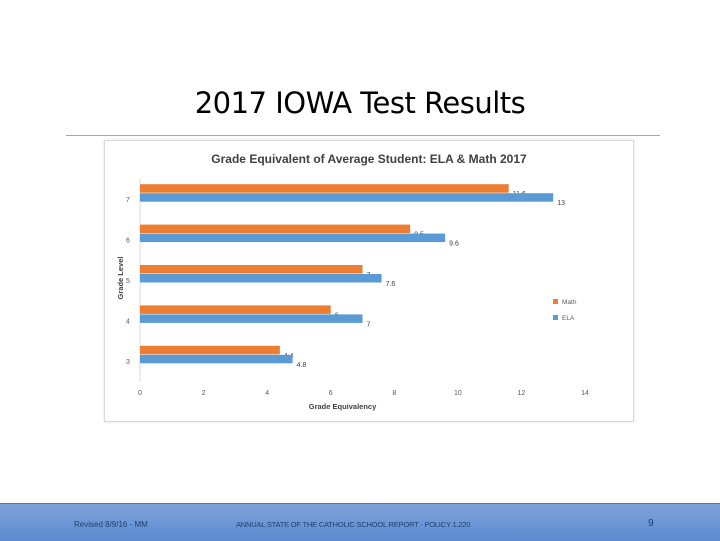  Describe the element at coordinates (363, 135) in the screenshot. I see `title-divider` at that location.